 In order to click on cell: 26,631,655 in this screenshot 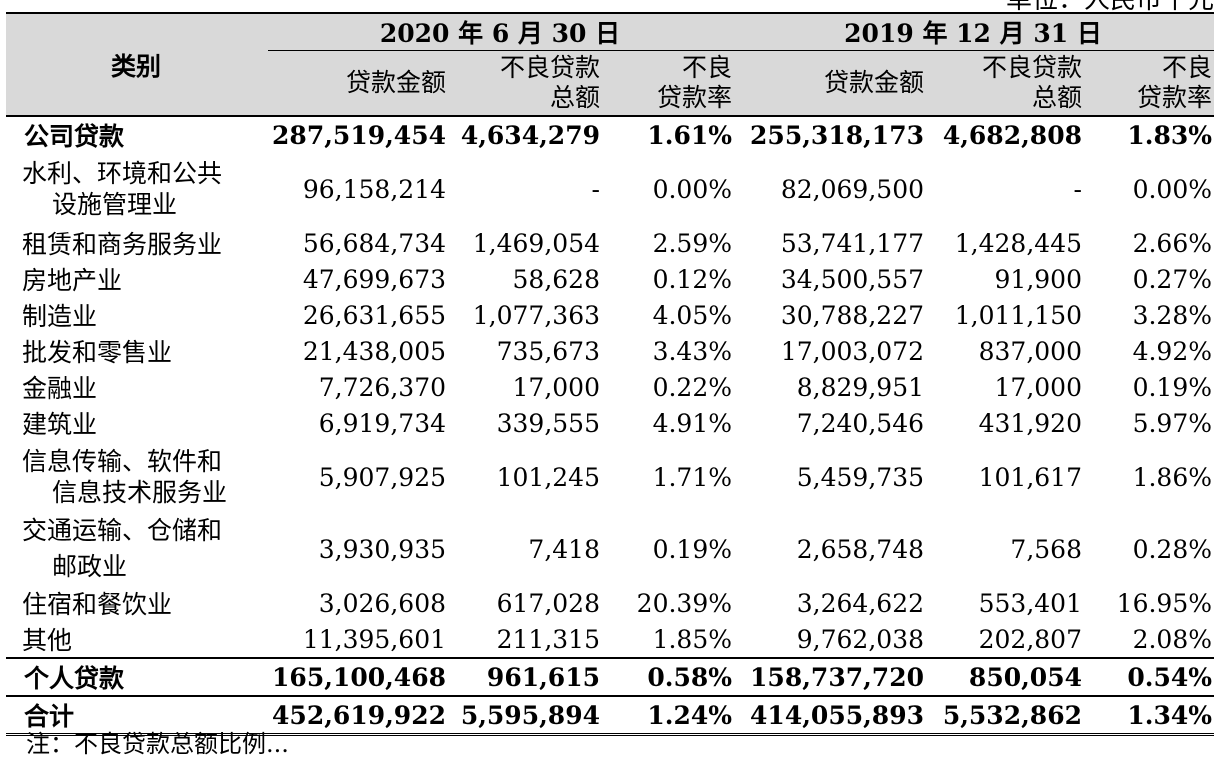, I will do `click(374, 315)`.